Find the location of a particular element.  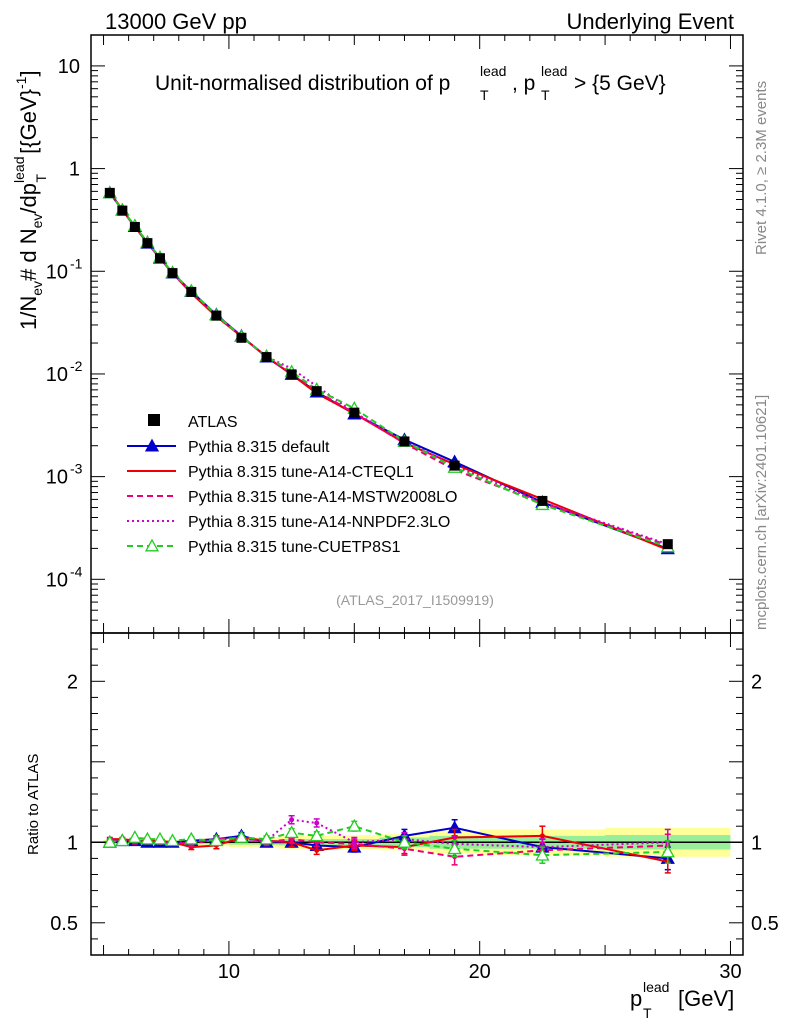

y-tick-exponent: -1 is located at coordinates (76, 263).